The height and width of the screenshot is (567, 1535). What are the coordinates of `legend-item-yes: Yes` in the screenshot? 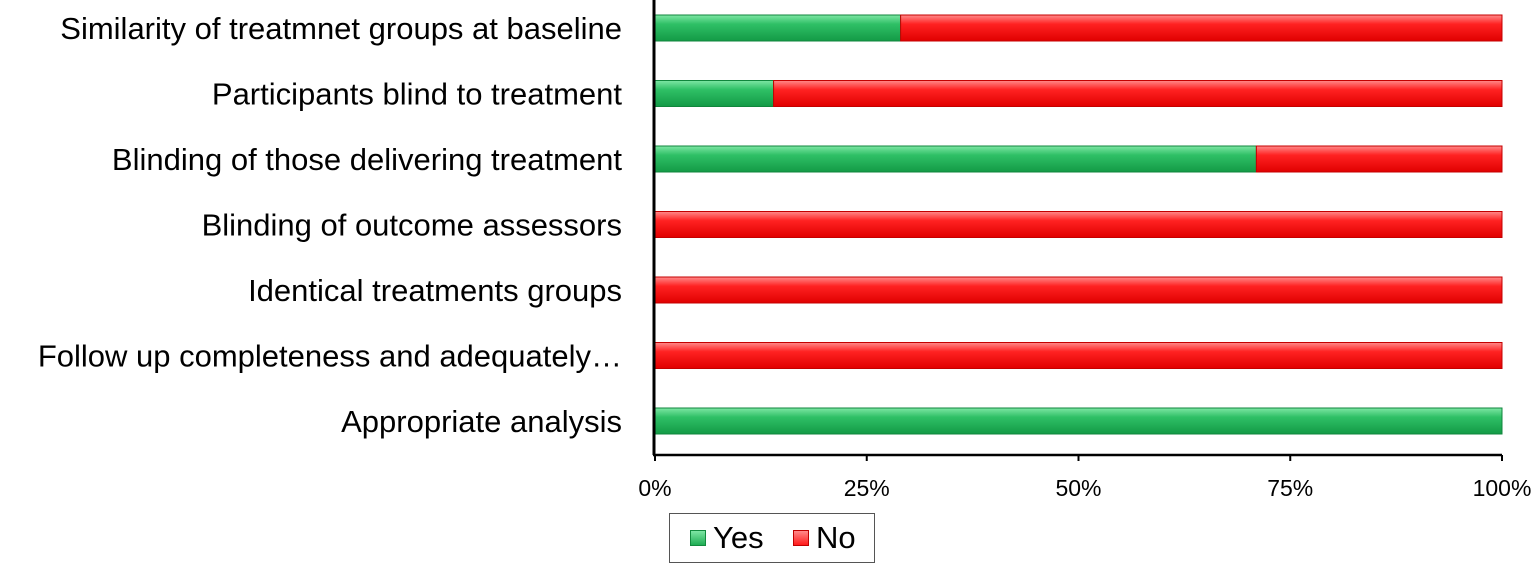 It's located at (727, 537).